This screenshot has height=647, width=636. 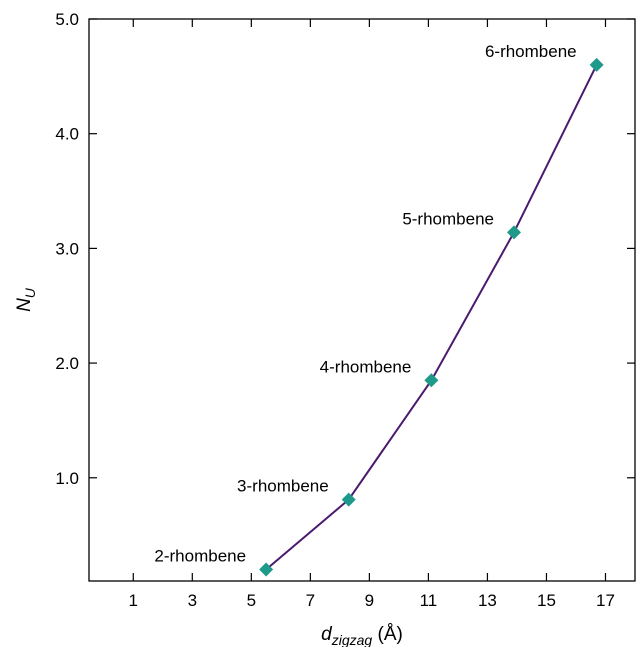 What do you see at coordinates (192, 600) in the screenshot?
I see `x-tick-label: 3` at bounding box center [192, 600].